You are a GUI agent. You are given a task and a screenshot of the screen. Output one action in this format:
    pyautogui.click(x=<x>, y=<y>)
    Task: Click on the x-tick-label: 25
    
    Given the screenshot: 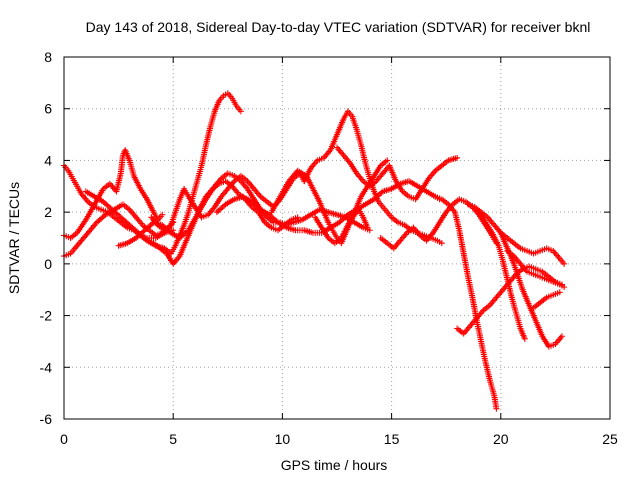 What is the action you would take?
    pyautogui.click(x=610, y=439)
    